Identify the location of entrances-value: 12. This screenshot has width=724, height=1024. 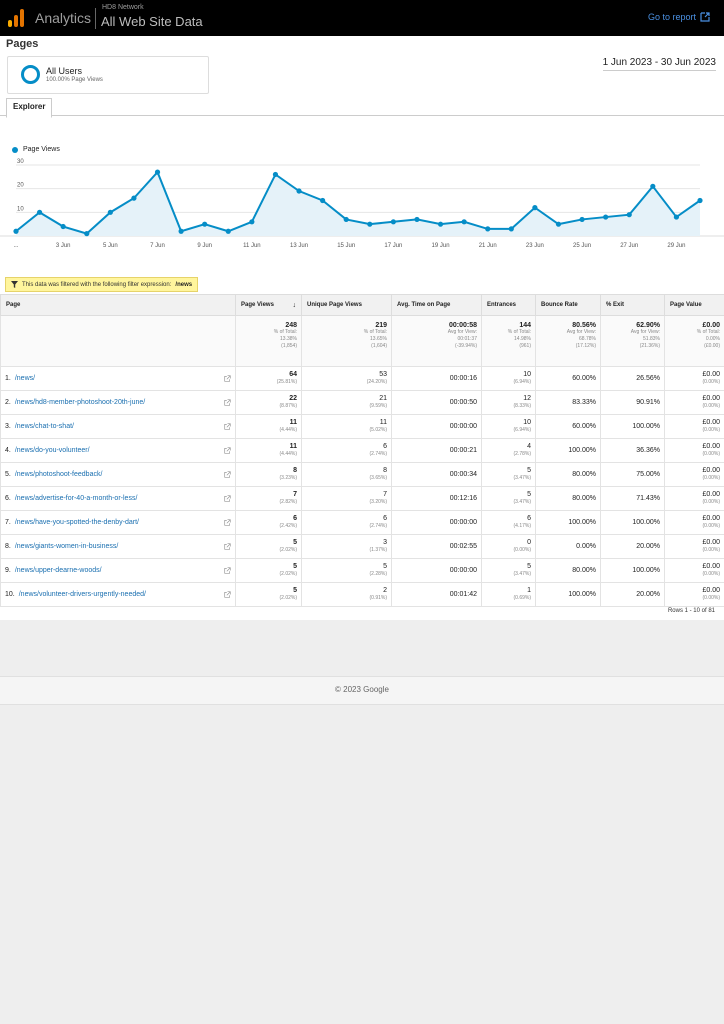
(527, 398).